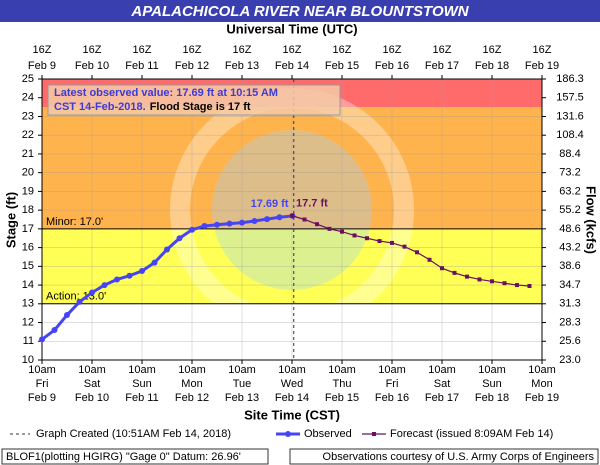 The width and height of the screenshot is (600, 465). What do you see at coordinates (28, 154) in the screenshot?
I see `y-tick-label: 21` at bounding box center [28, 154].